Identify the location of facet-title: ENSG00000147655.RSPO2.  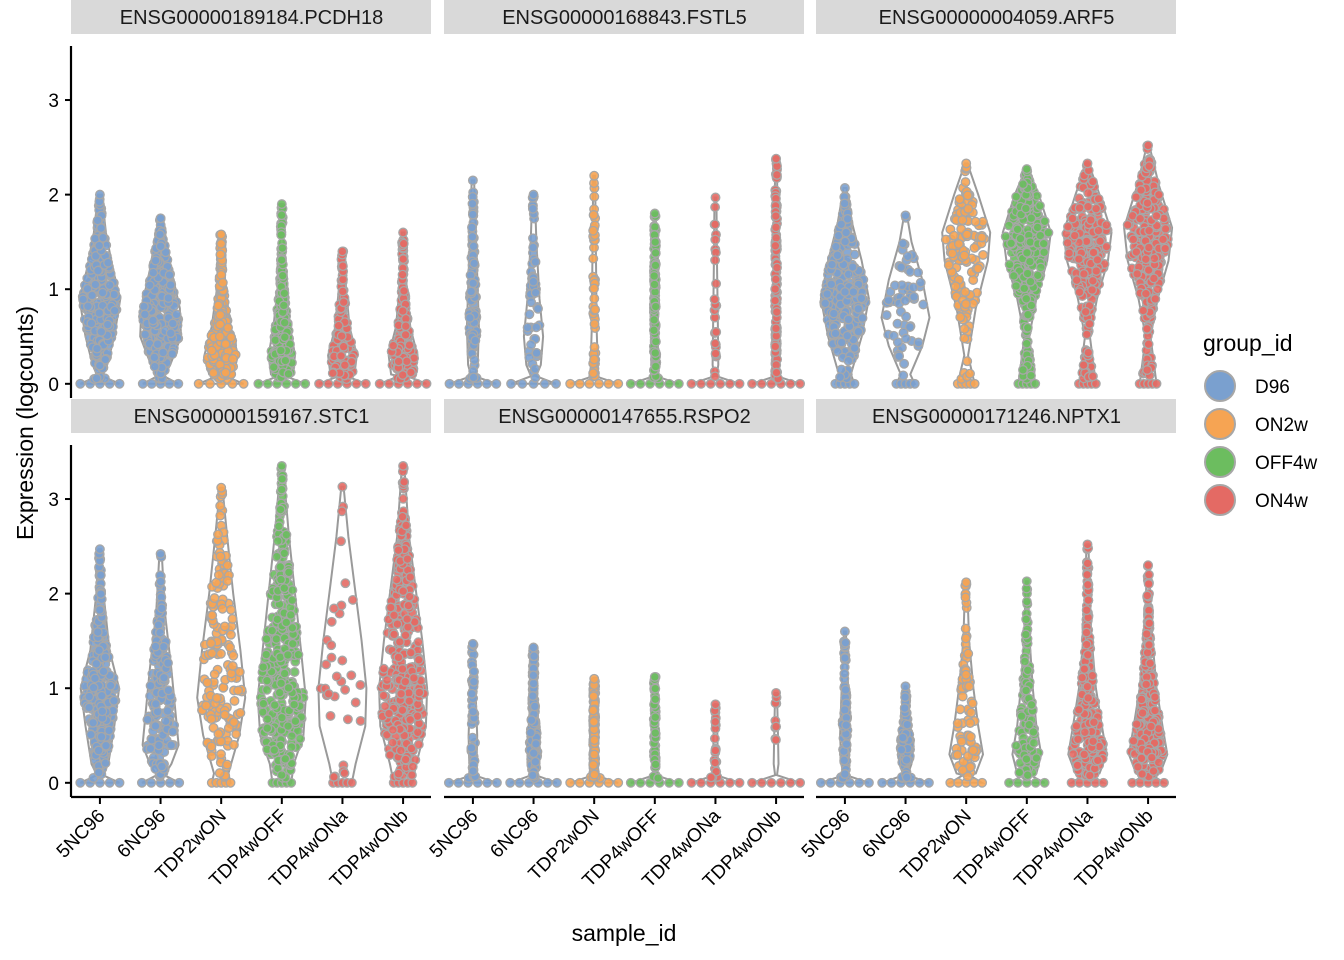
(624, 417).